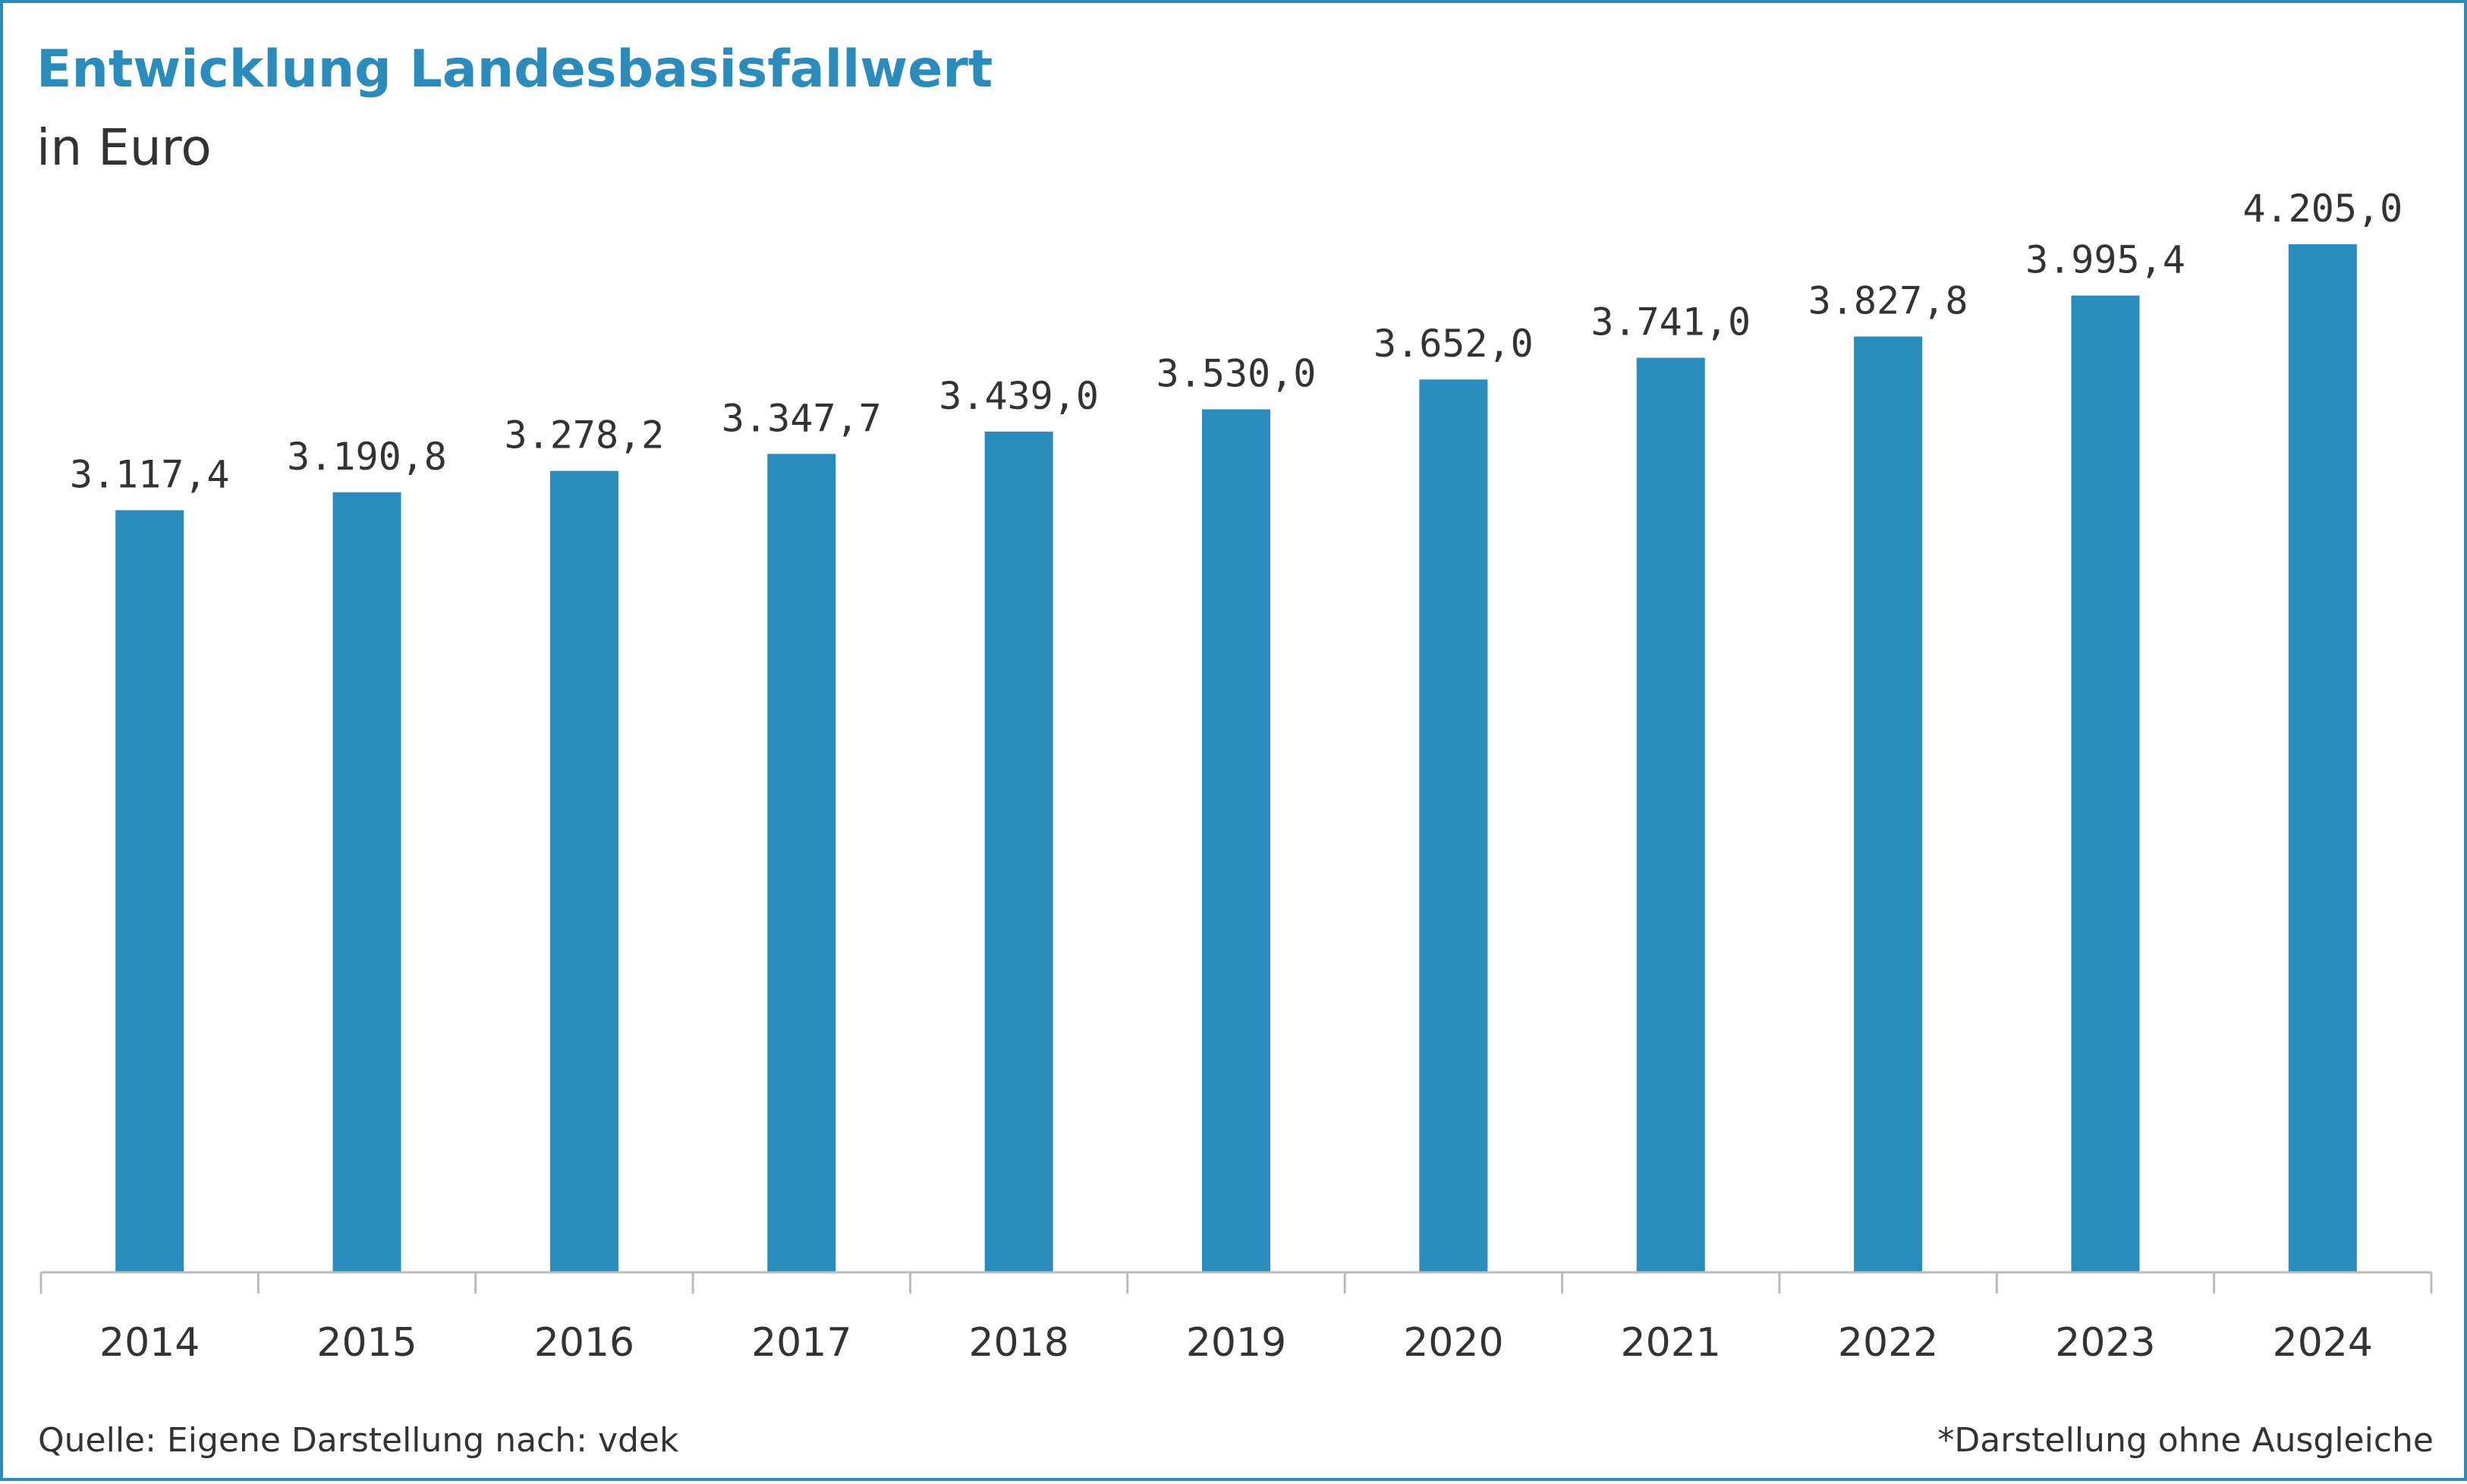  I want to click on source-note: Quelle: Eigene Darstellung nach: vdek, so click(358, 1440).